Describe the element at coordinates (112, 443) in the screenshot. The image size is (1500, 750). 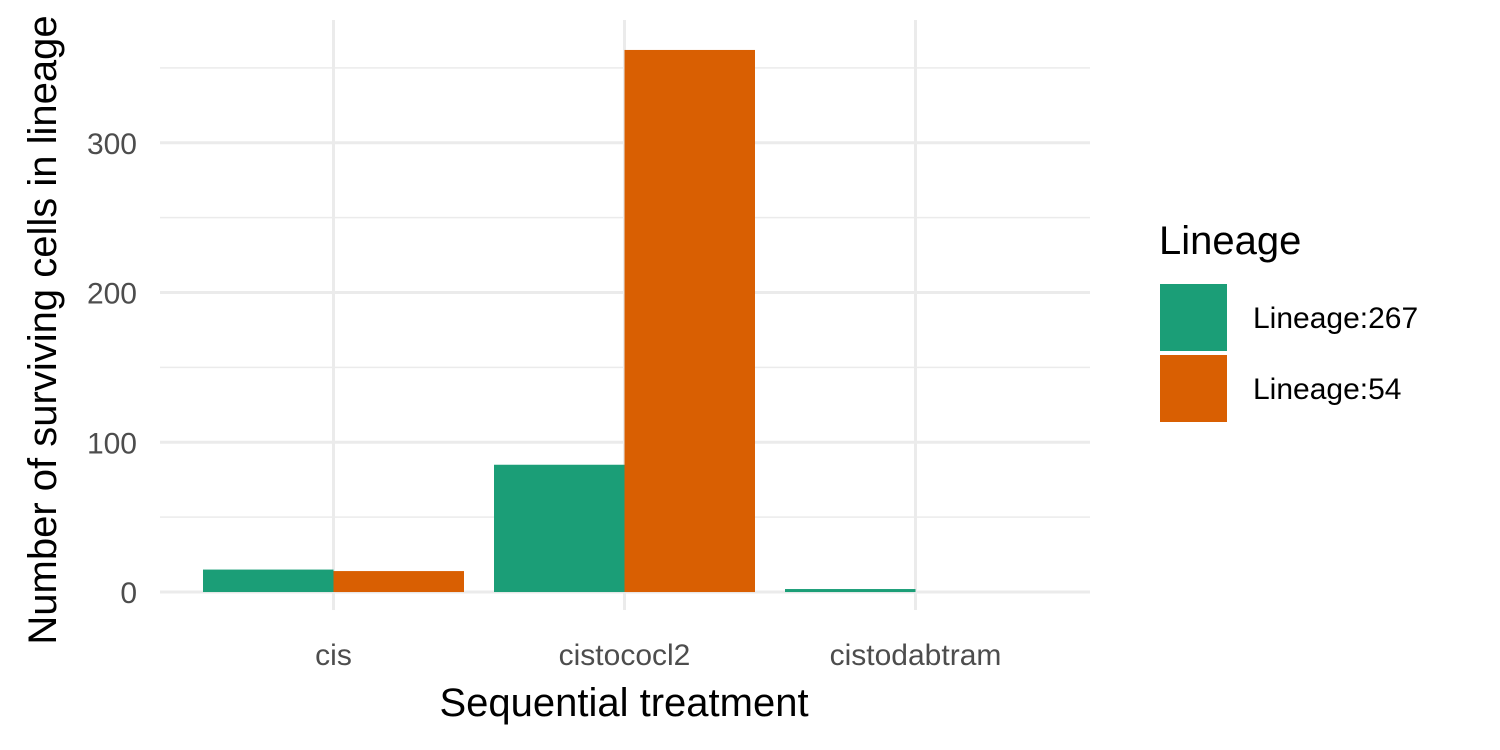
I see `y-tick-label: 100` at that location.